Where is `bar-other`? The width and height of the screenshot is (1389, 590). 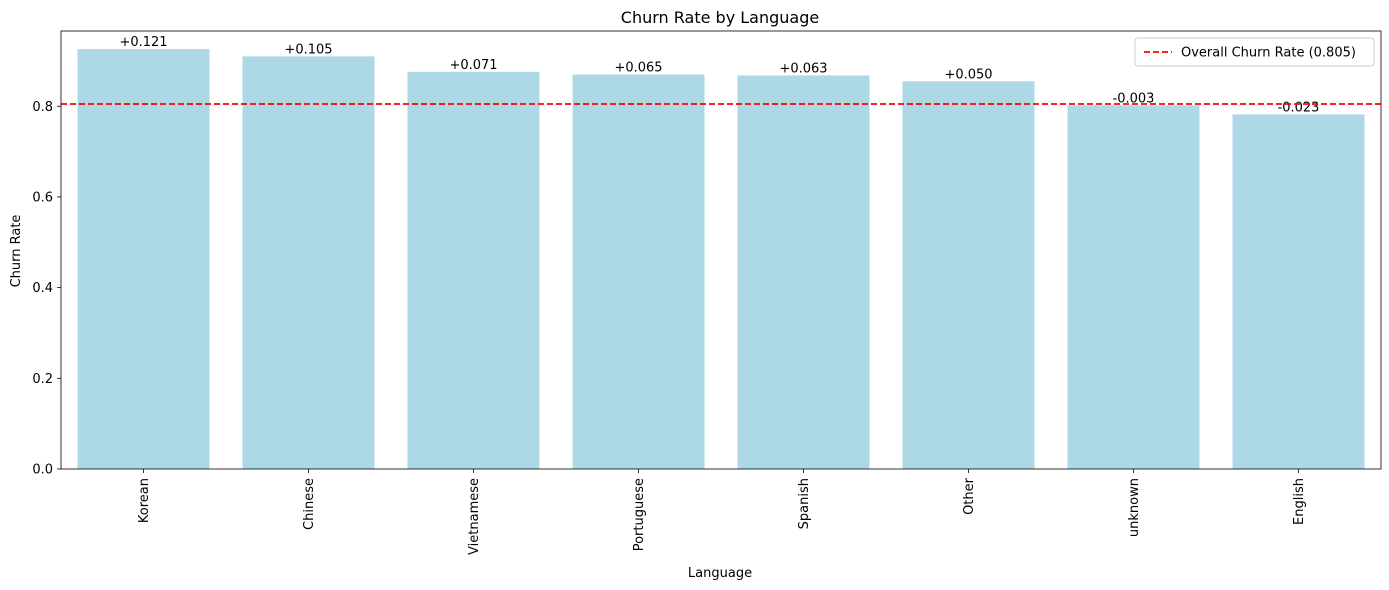
bar-other is located at coordinates (968, 275).